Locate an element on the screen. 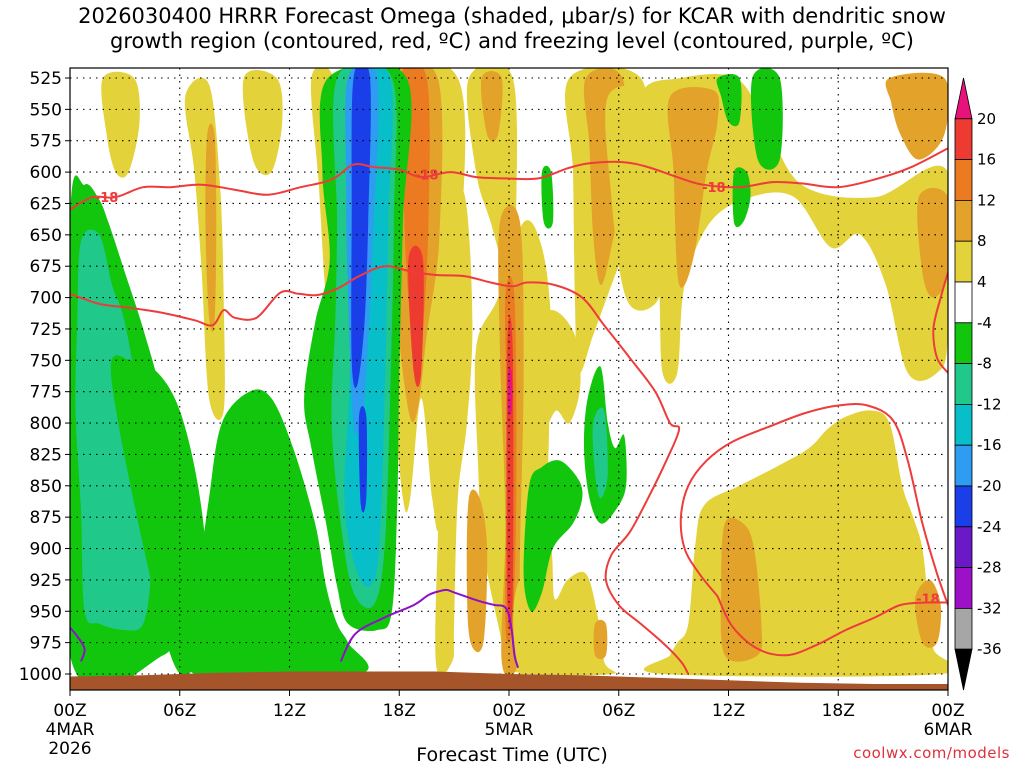 Image resolution: width=1024 pixels, height=768 pixels. colorbar-label: -12 is located at coordinates (989, 404).